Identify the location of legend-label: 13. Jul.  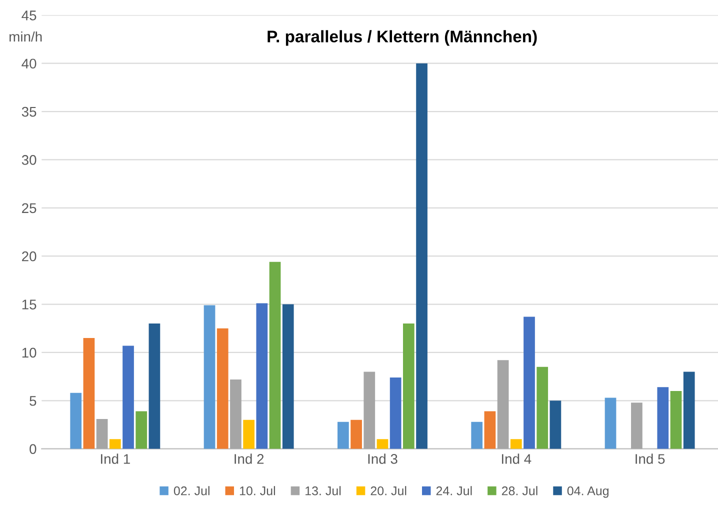
(323, 491).